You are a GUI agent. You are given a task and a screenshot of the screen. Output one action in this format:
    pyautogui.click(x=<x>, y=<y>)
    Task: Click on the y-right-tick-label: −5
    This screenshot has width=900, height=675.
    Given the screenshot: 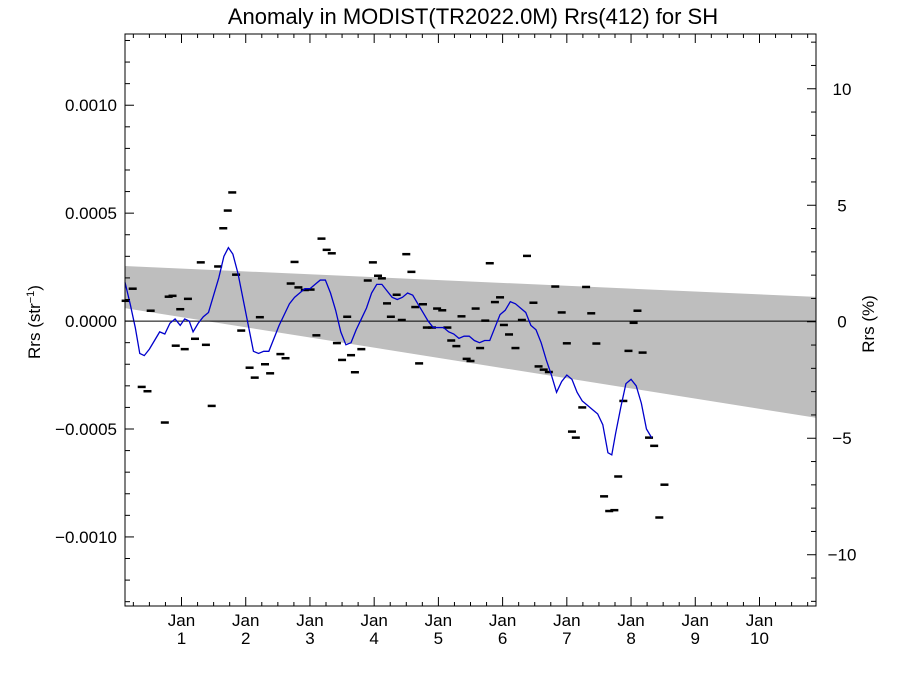 What is the action you would take?
    pyautogui.click(x=841, y=438)
    